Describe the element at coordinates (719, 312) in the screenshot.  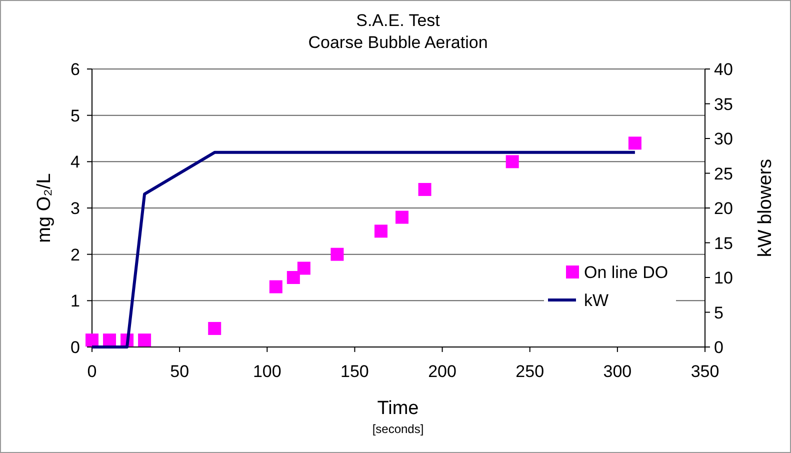
I see `y2-tick-label: 5` at that location.